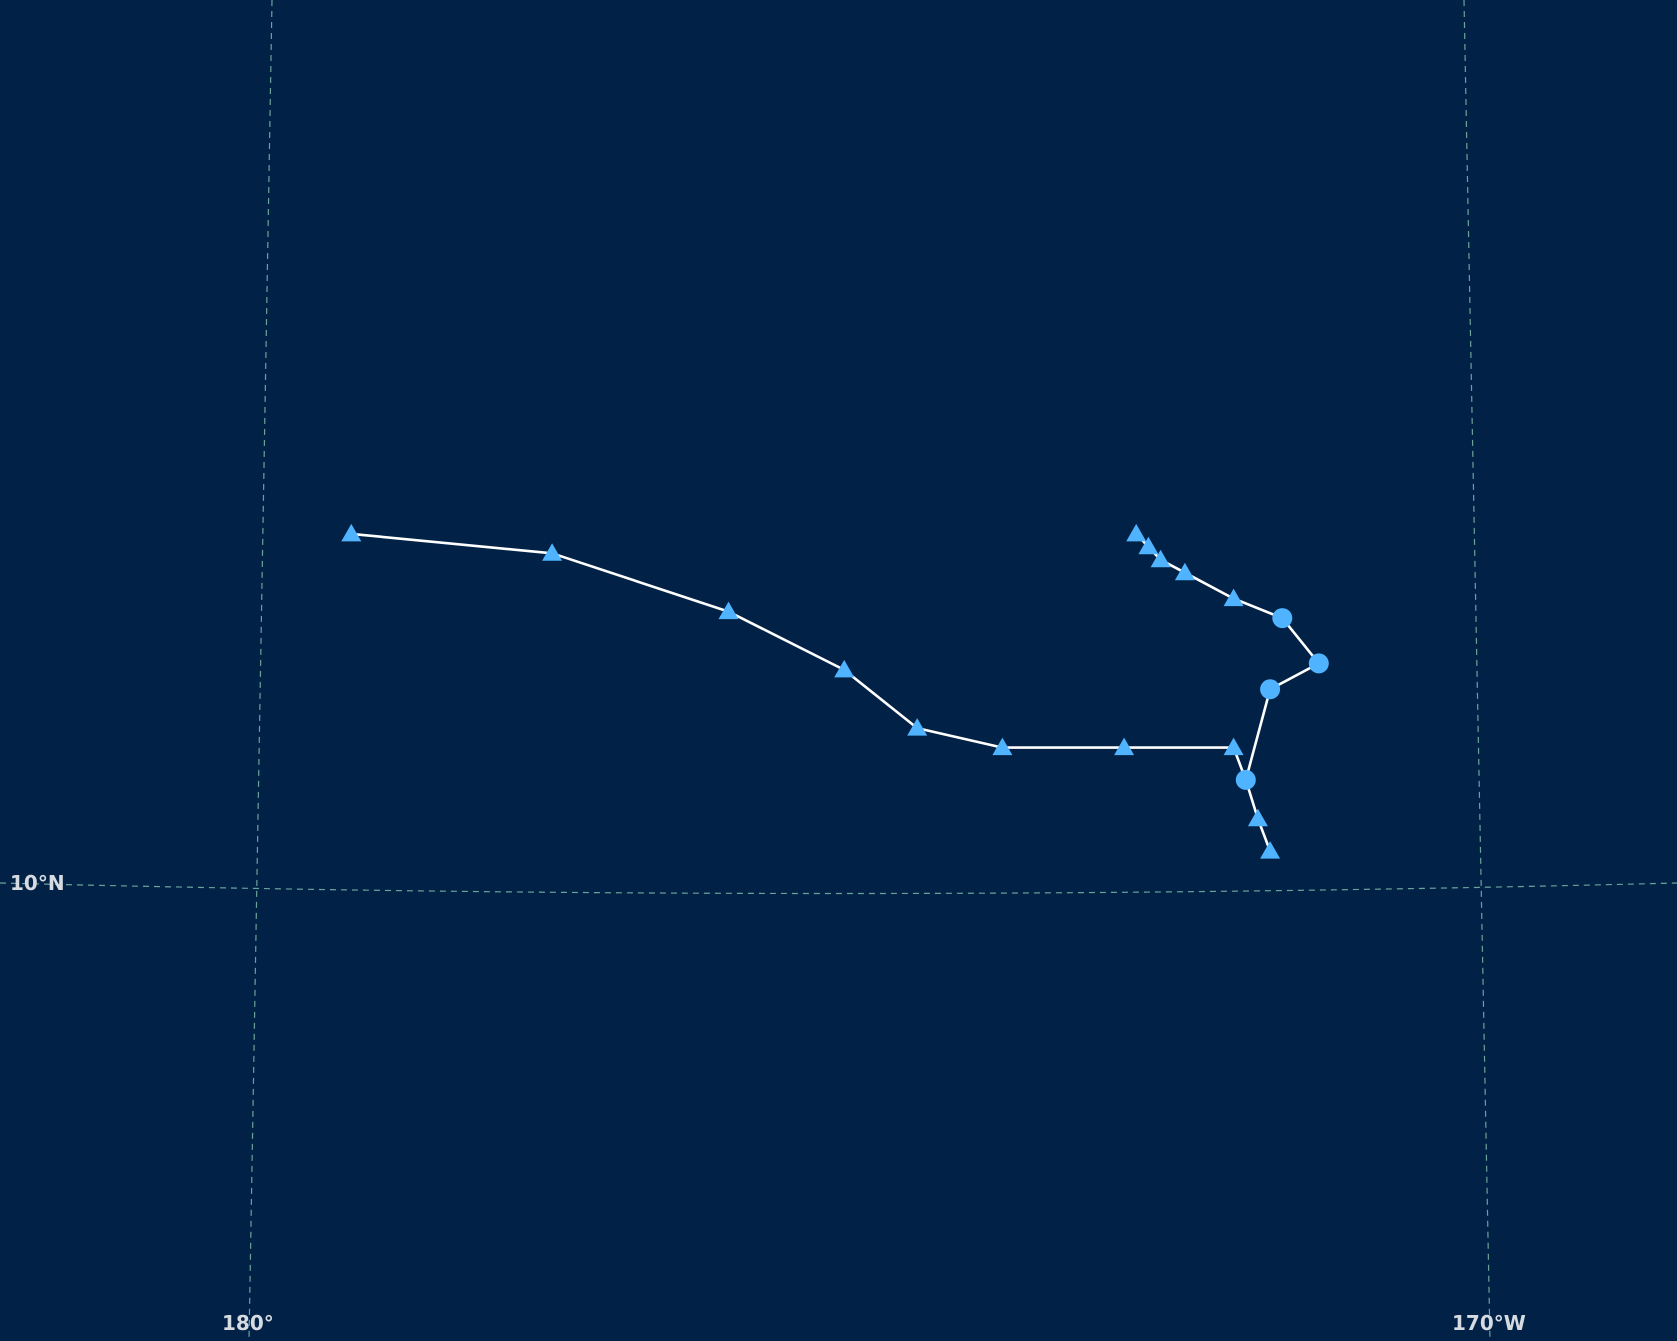 The image size is (1677, 1341). What do you see at coordinates (1477, 670) in the screenshot?
I see `meridian-170w` at bounding box center [1477, 670].